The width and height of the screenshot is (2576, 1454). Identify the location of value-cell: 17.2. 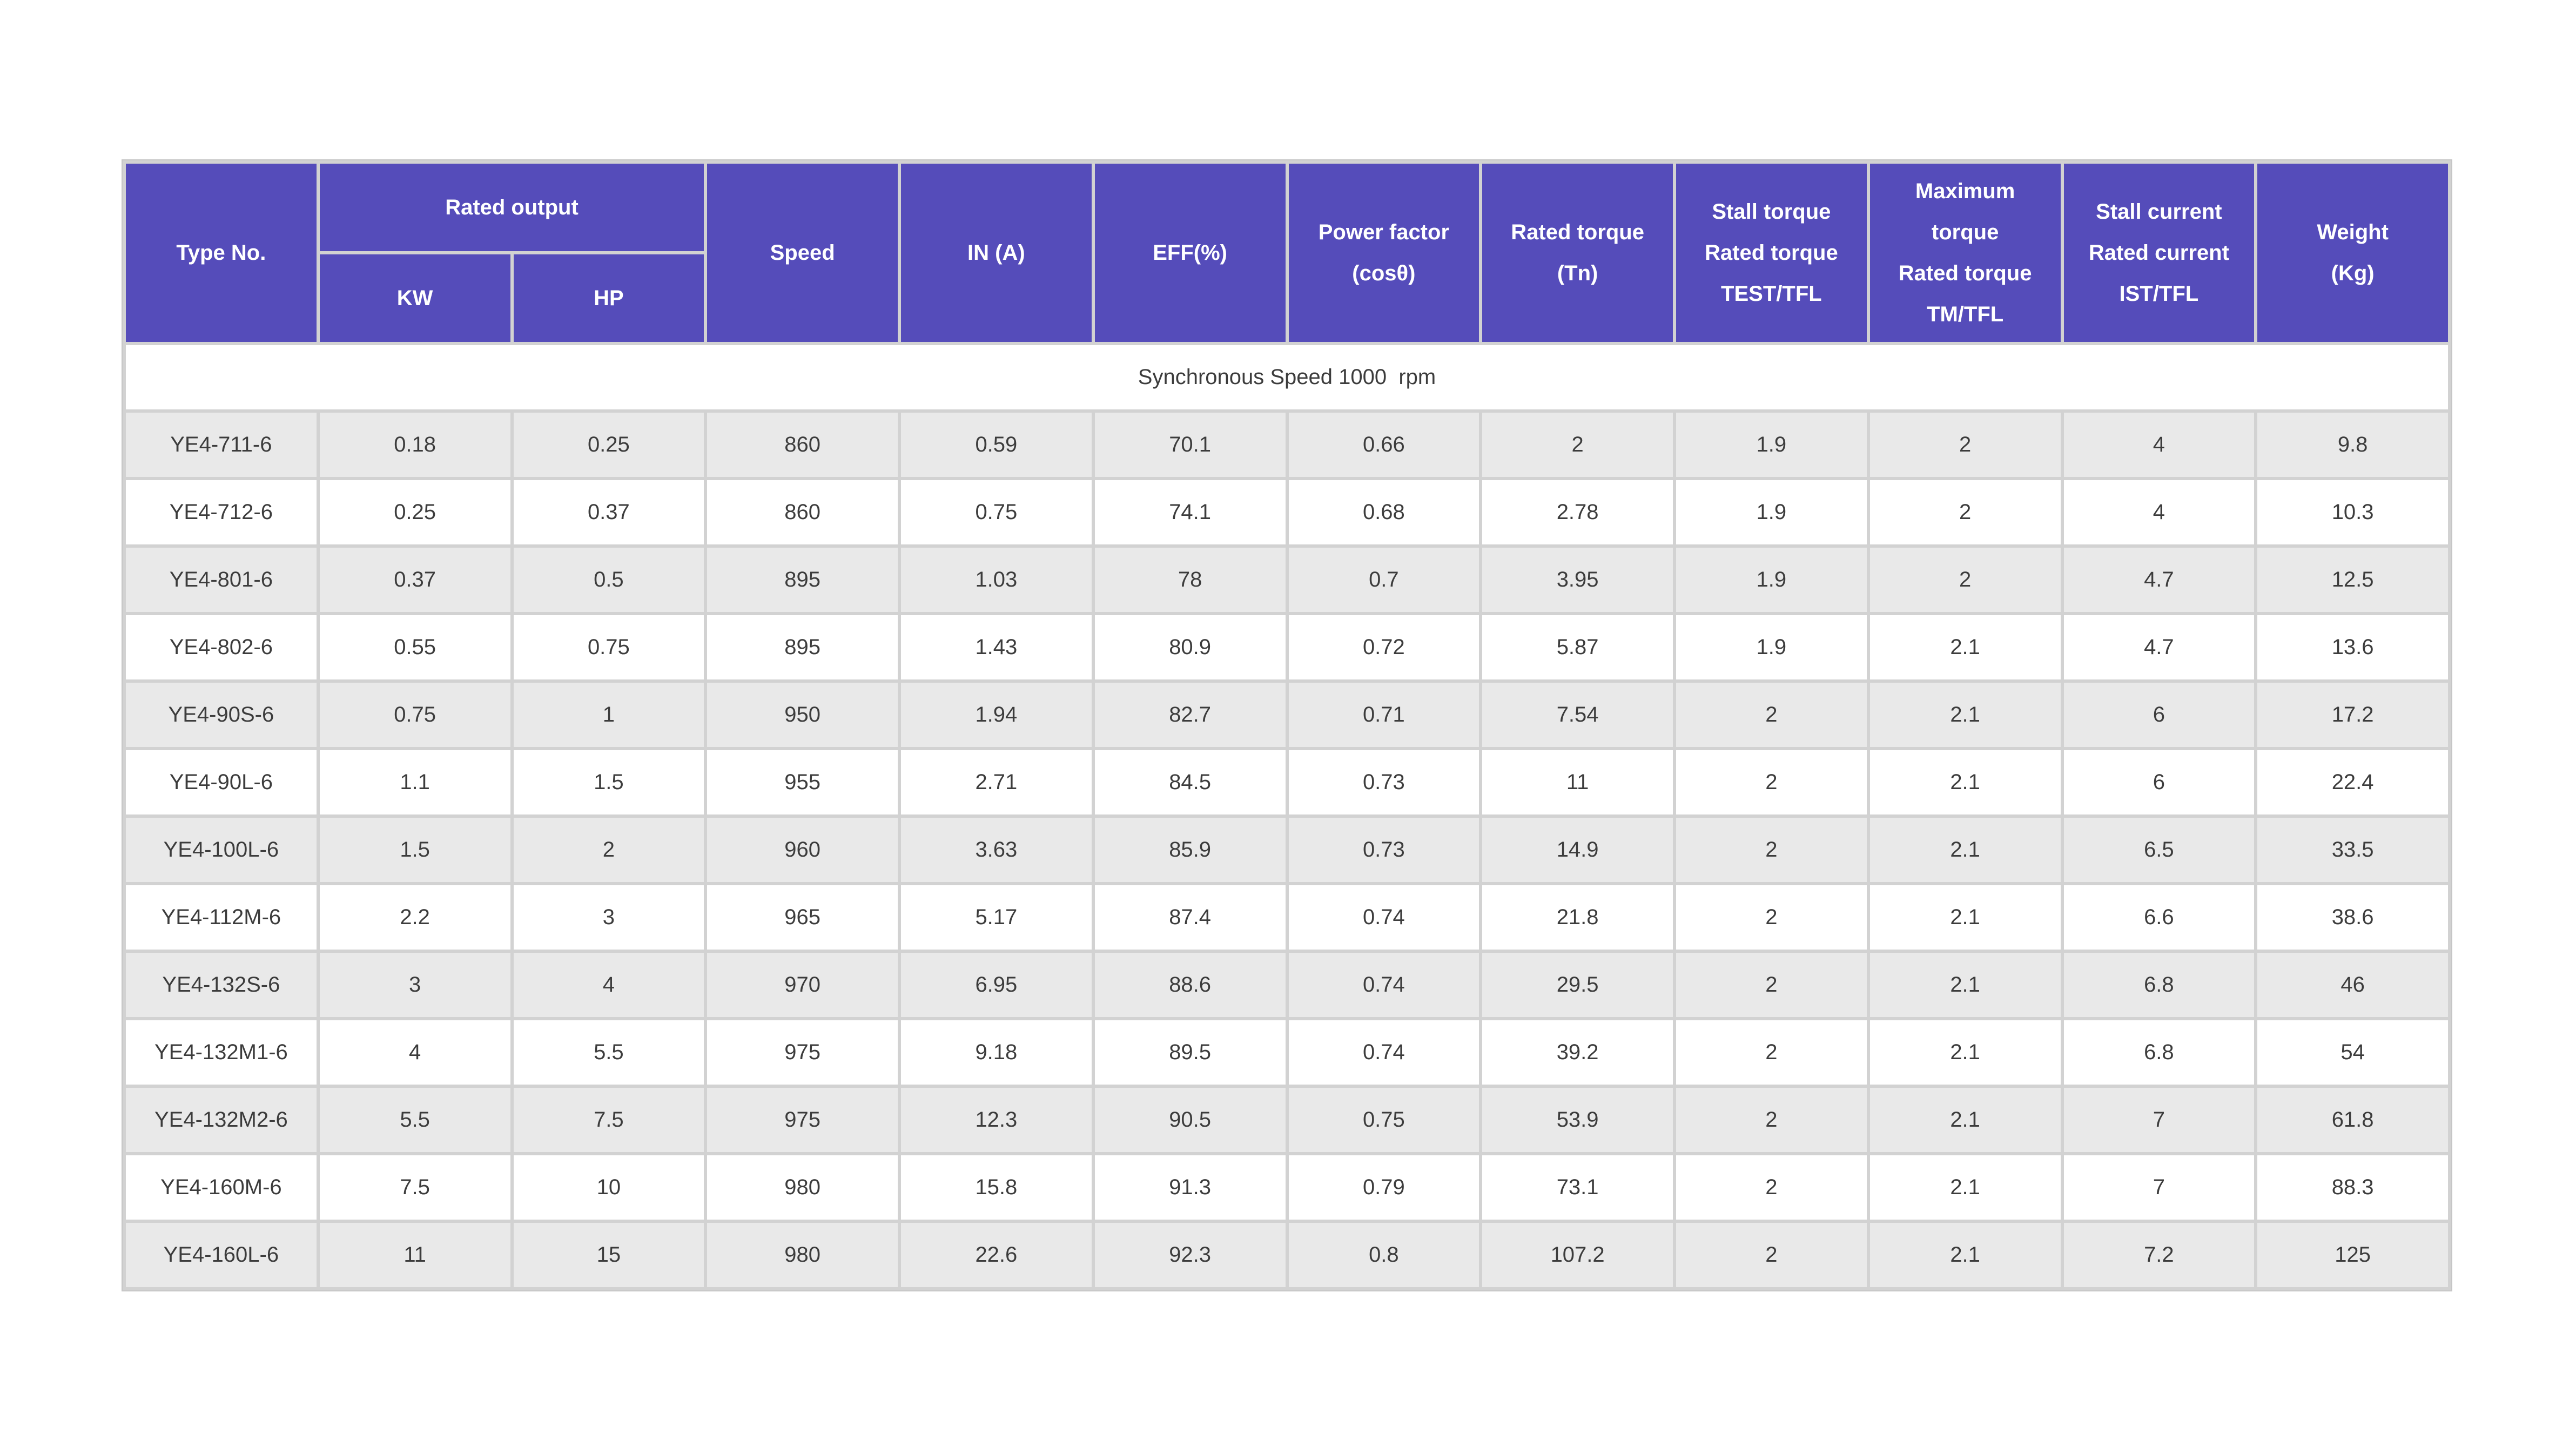
(2352, 715).